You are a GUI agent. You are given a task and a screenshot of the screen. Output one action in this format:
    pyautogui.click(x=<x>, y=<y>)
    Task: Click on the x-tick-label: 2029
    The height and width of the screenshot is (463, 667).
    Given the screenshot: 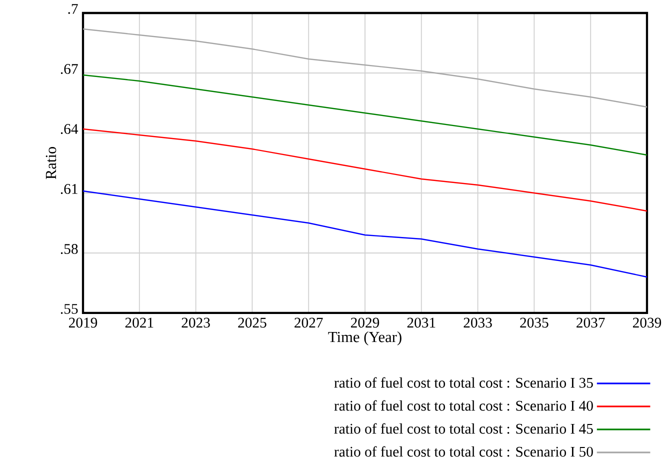 What is the action you would take?
    pyautogui.click(x=365, y=323)
    